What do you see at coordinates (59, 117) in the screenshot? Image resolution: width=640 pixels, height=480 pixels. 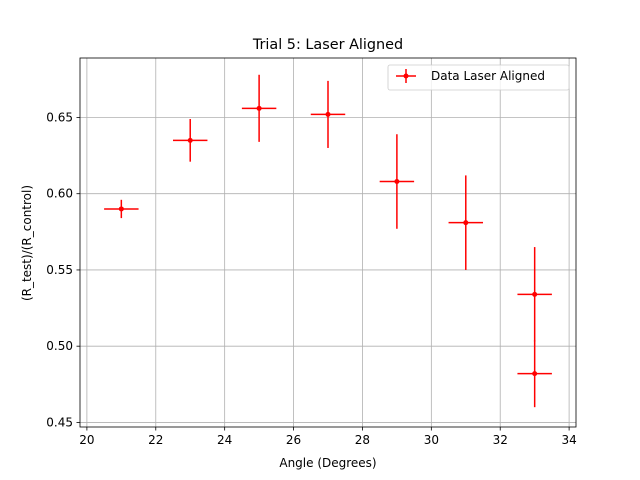 I see `y-tick-label: 0.65` at bounding box center [59, 117].